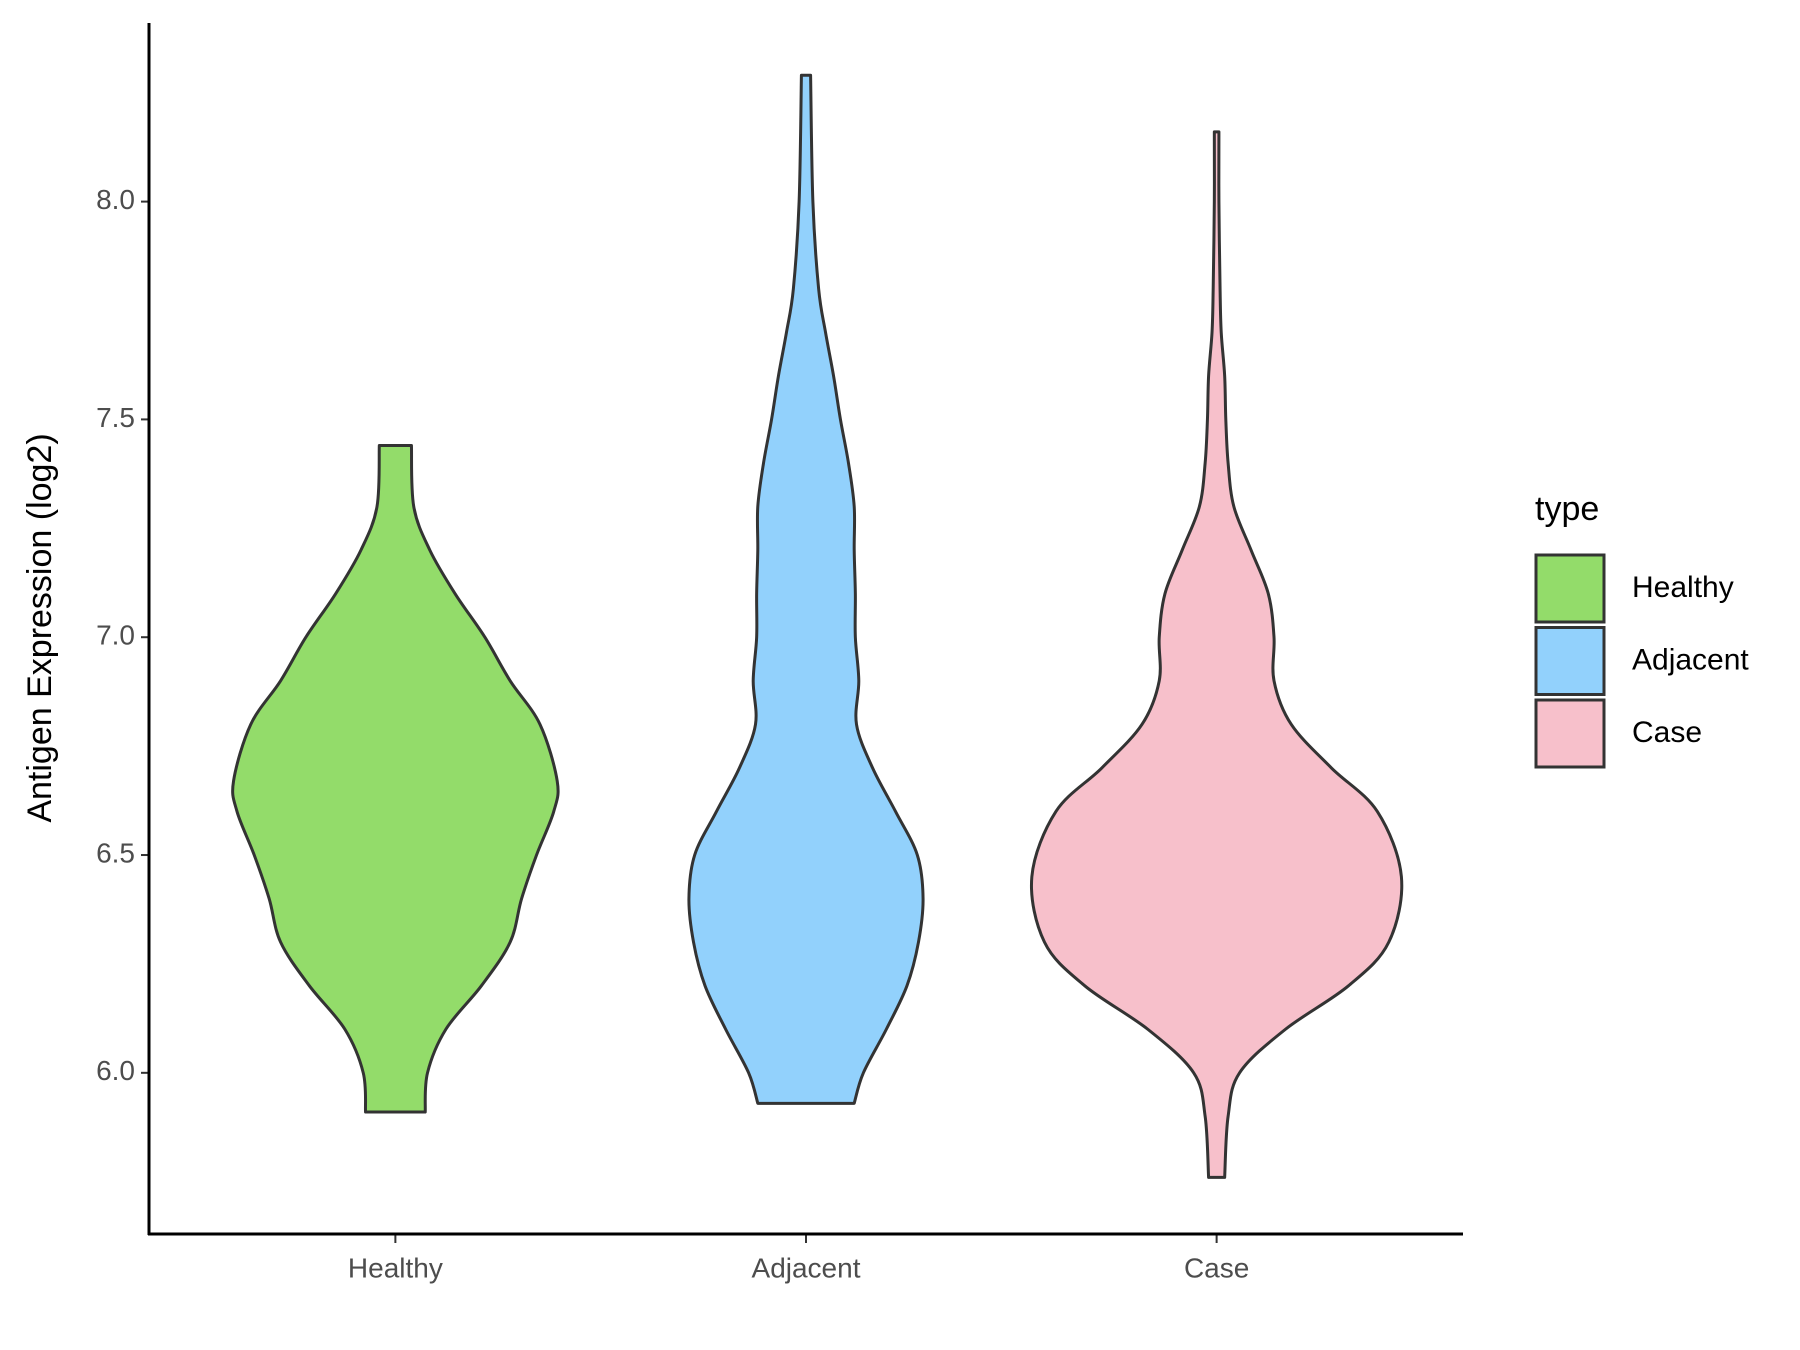  What do you see at coordinates (115, 1070) in the screenshot?
I see `y-tick-label: 6.0` at bounding box center [115, 1070].